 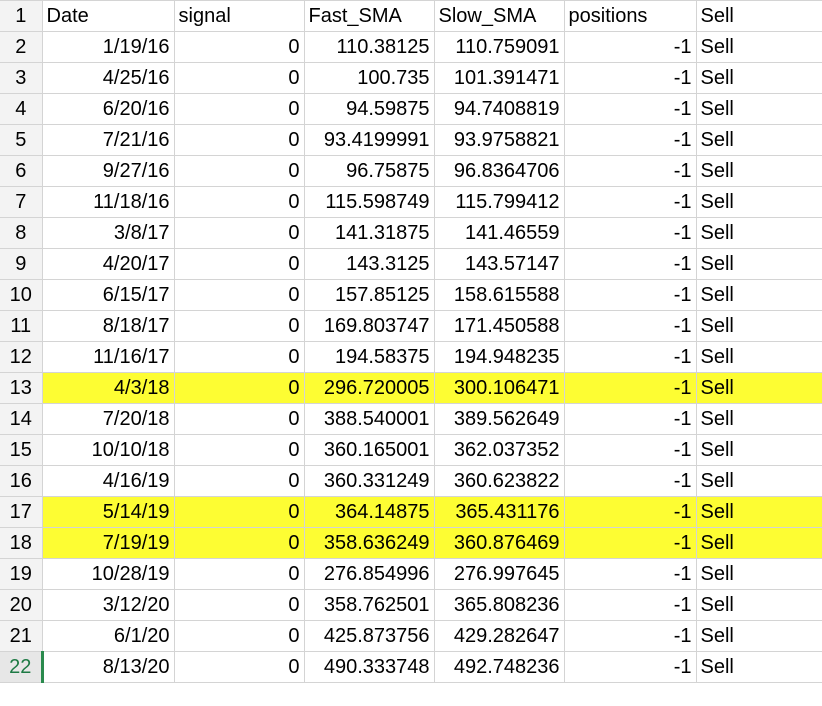 What do you see at coordinates (108, 636) in the screenshot?
I see `date-cell: 6/1/20` at bounding box center [108, 636].